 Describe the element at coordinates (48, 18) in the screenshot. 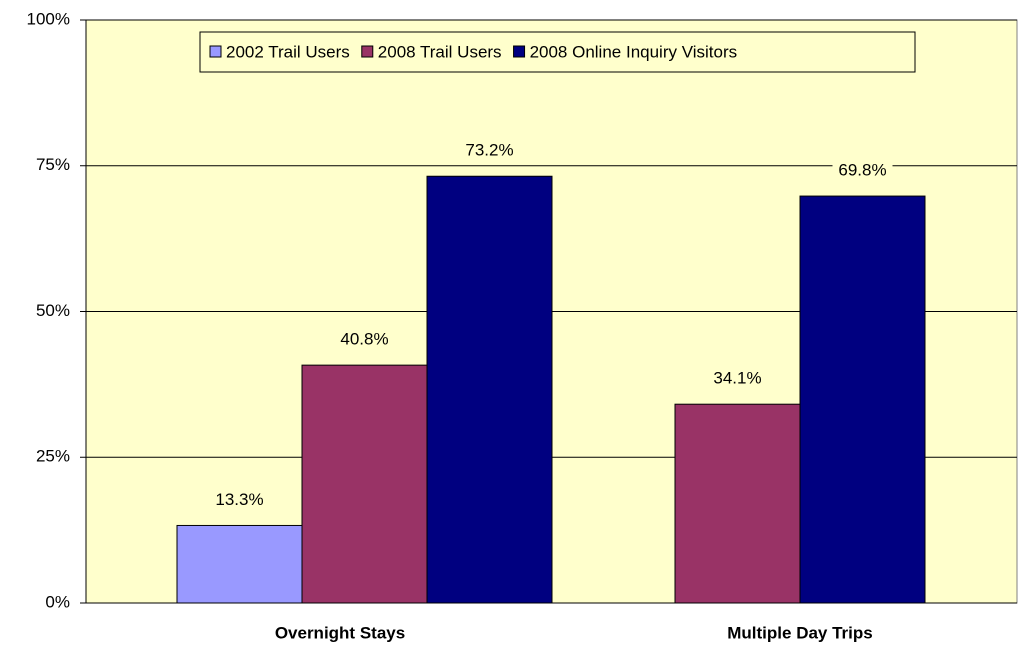

I see `y-tick-label: 100%` at that location.